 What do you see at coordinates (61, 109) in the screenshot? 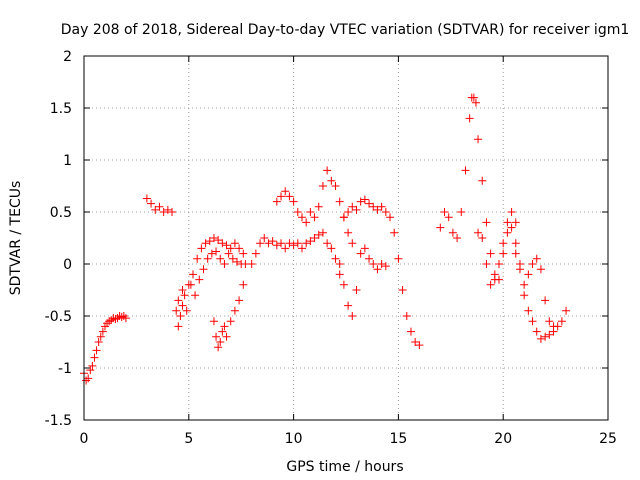
I see `y-tick-label: 1.5` at bounding box center [61, 109].